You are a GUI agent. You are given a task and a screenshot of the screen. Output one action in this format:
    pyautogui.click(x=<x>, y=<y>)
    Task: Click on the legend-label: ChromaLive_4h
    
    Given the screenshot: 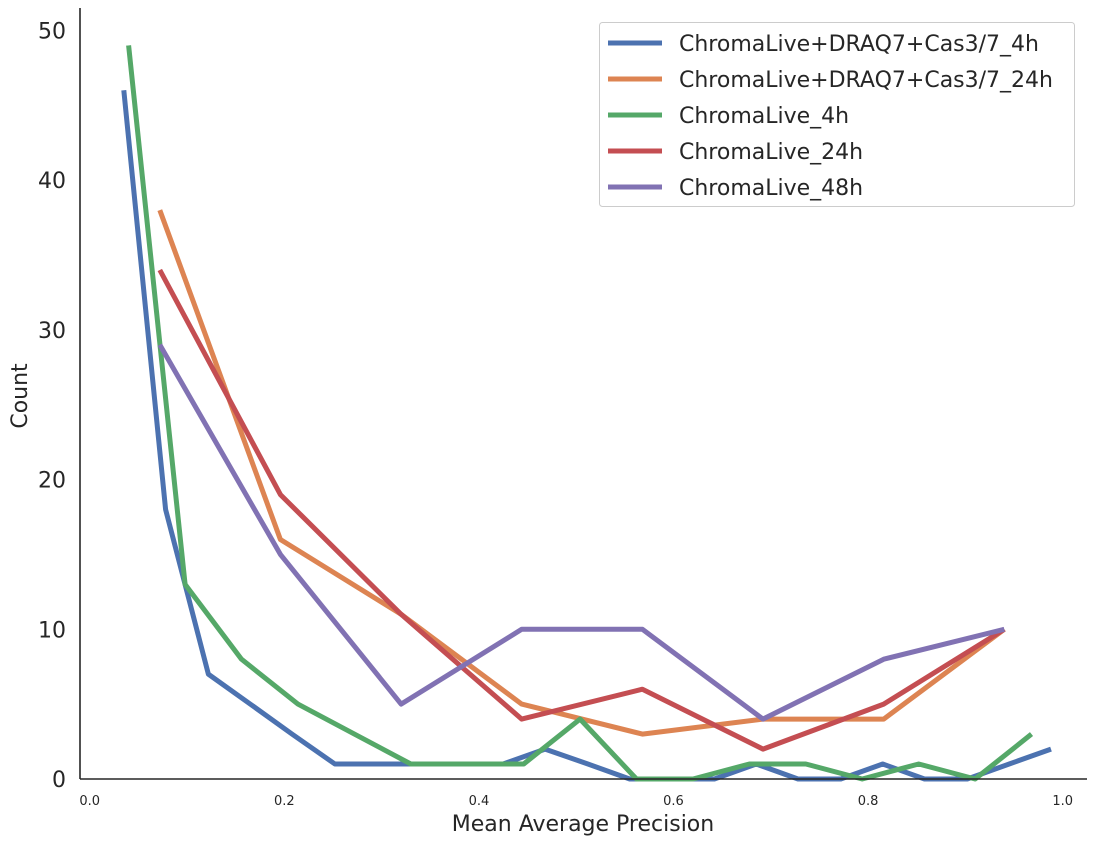 What is the action you would take?
    pyautogui.click(x=764, y=116)
    